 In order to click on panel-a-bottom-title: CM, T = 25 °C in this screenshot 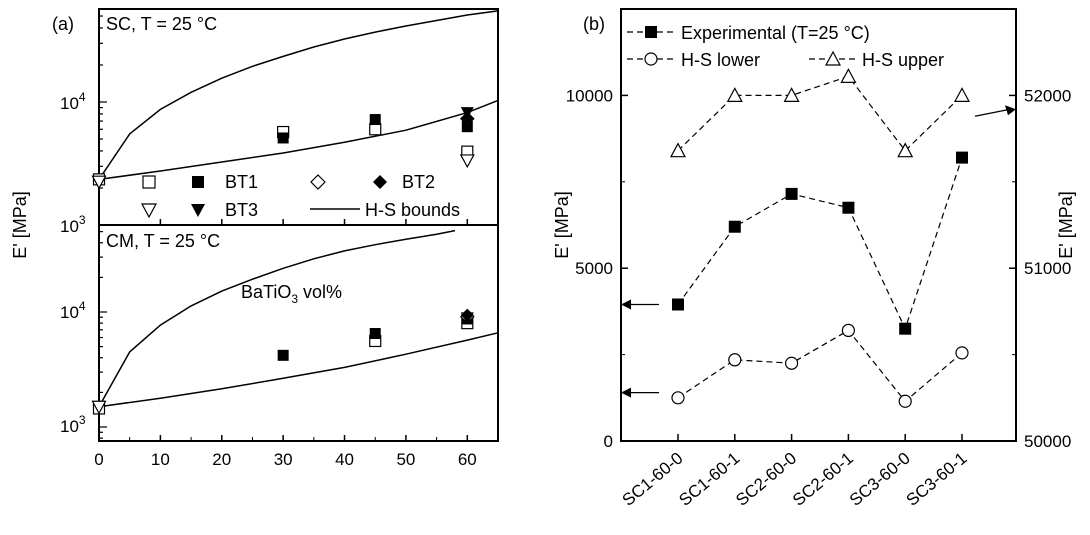, I will do `click(163, 241)`.